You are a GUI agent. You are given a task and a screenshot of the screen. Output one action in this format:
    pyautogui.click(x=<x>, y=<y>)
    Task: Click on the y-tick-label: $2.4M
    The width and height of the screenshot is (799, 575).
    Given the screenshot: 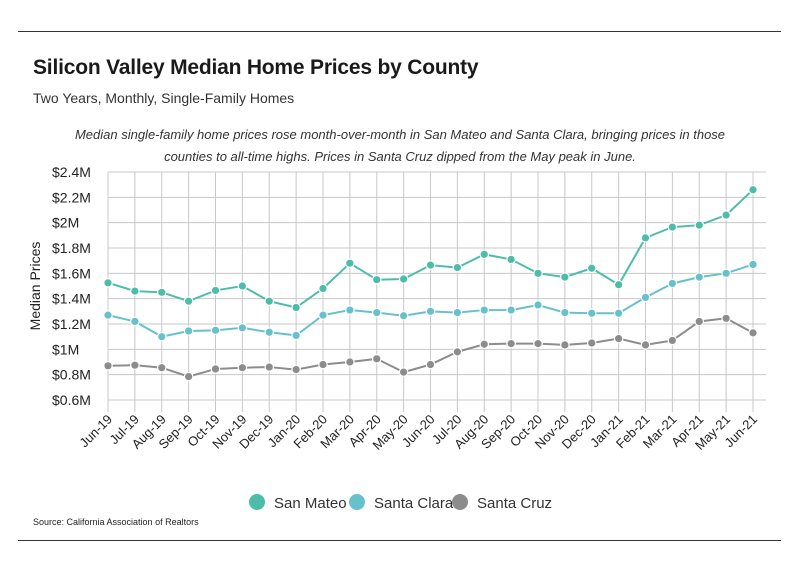 What is the action you would take?
    pyautogui.click(x=71, y=172)
    